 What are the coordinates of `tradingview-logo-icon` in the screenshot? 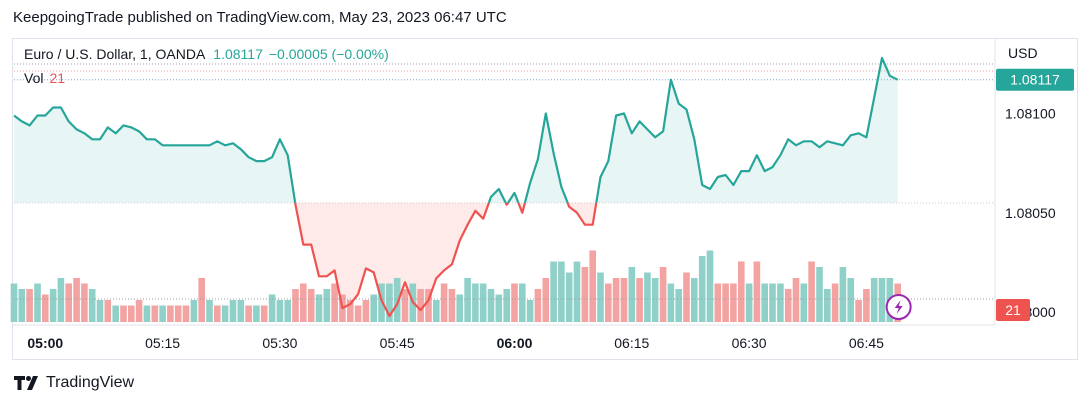 It's located at (26, 383).